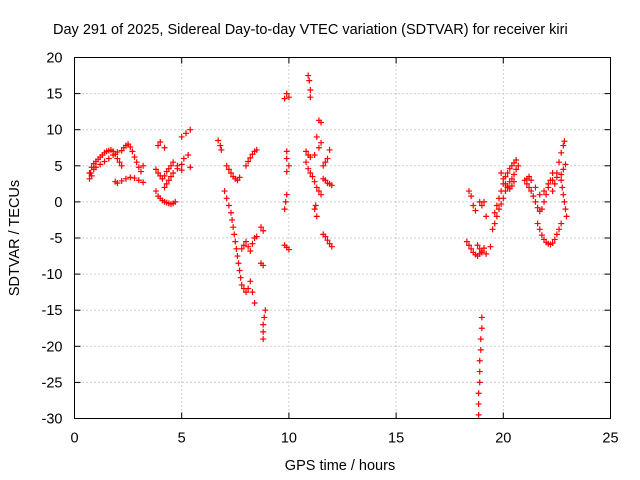 The width and height of the screenshot is (640, 480). Describe the element at coordinates (54, 95) in the screenshot. I see `y-tick-label: 15` at that location.